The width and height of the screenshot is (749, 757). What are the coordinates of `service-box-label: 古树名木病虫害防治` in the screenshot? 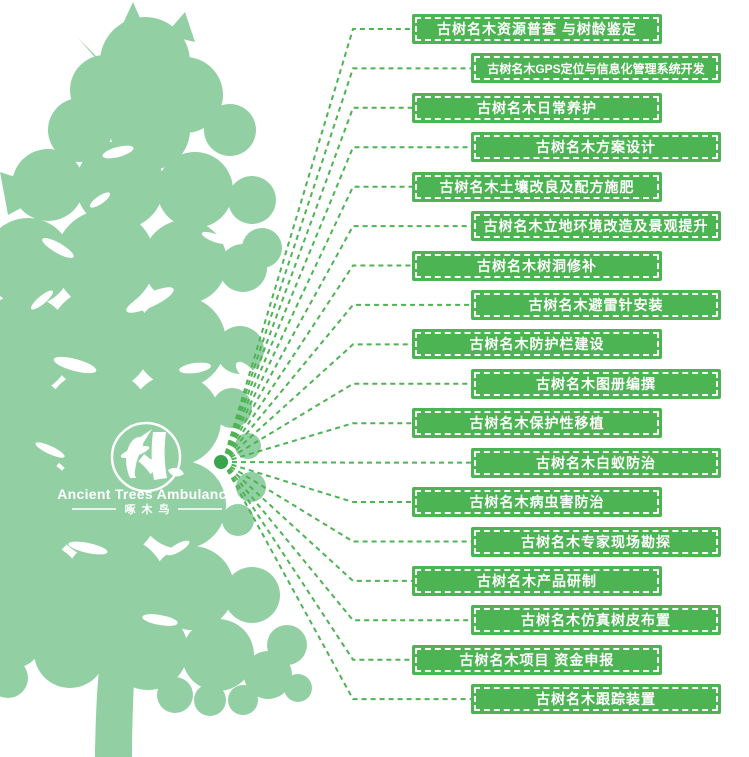 It's located at (537, 502).